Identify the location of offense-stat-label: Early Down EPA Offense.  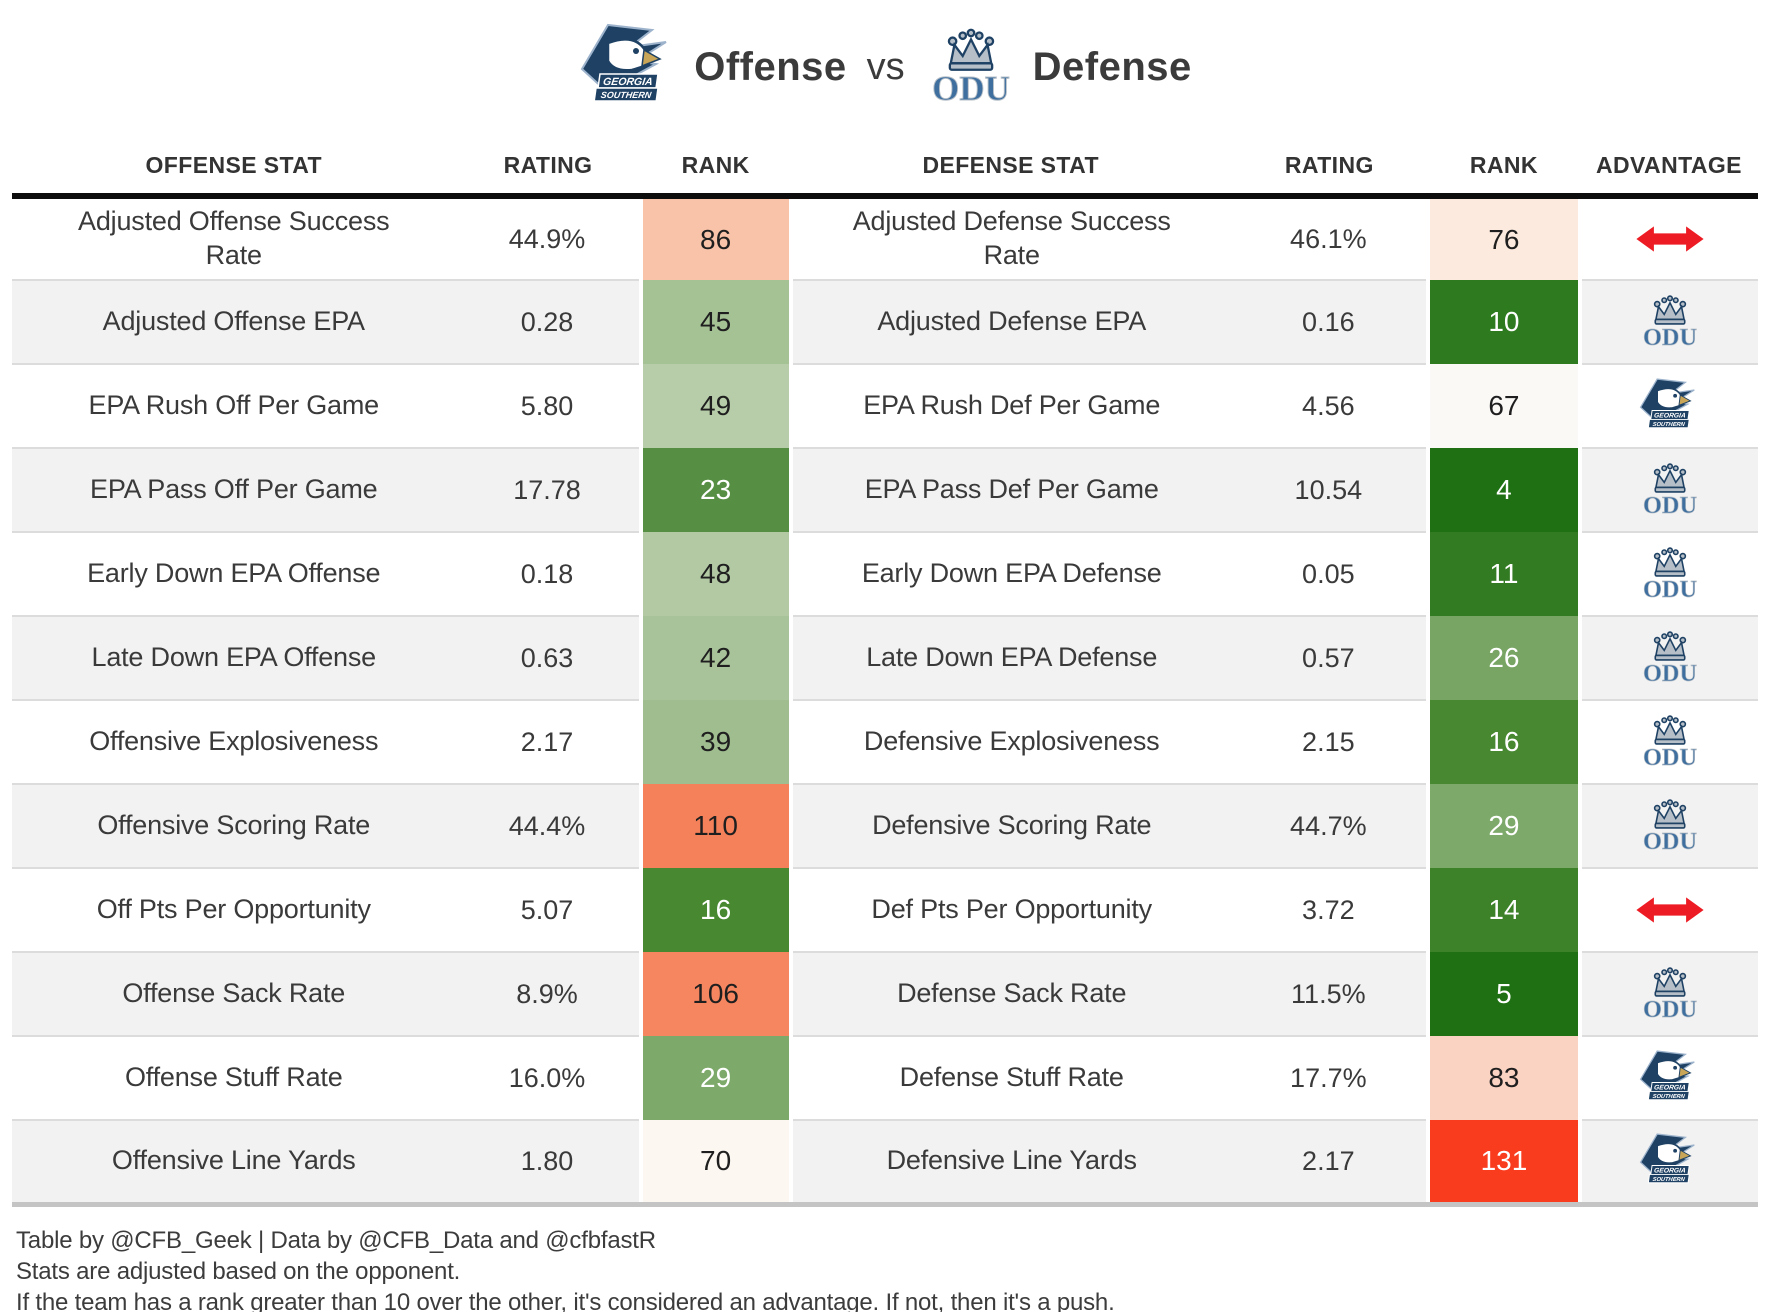
(234, 573).